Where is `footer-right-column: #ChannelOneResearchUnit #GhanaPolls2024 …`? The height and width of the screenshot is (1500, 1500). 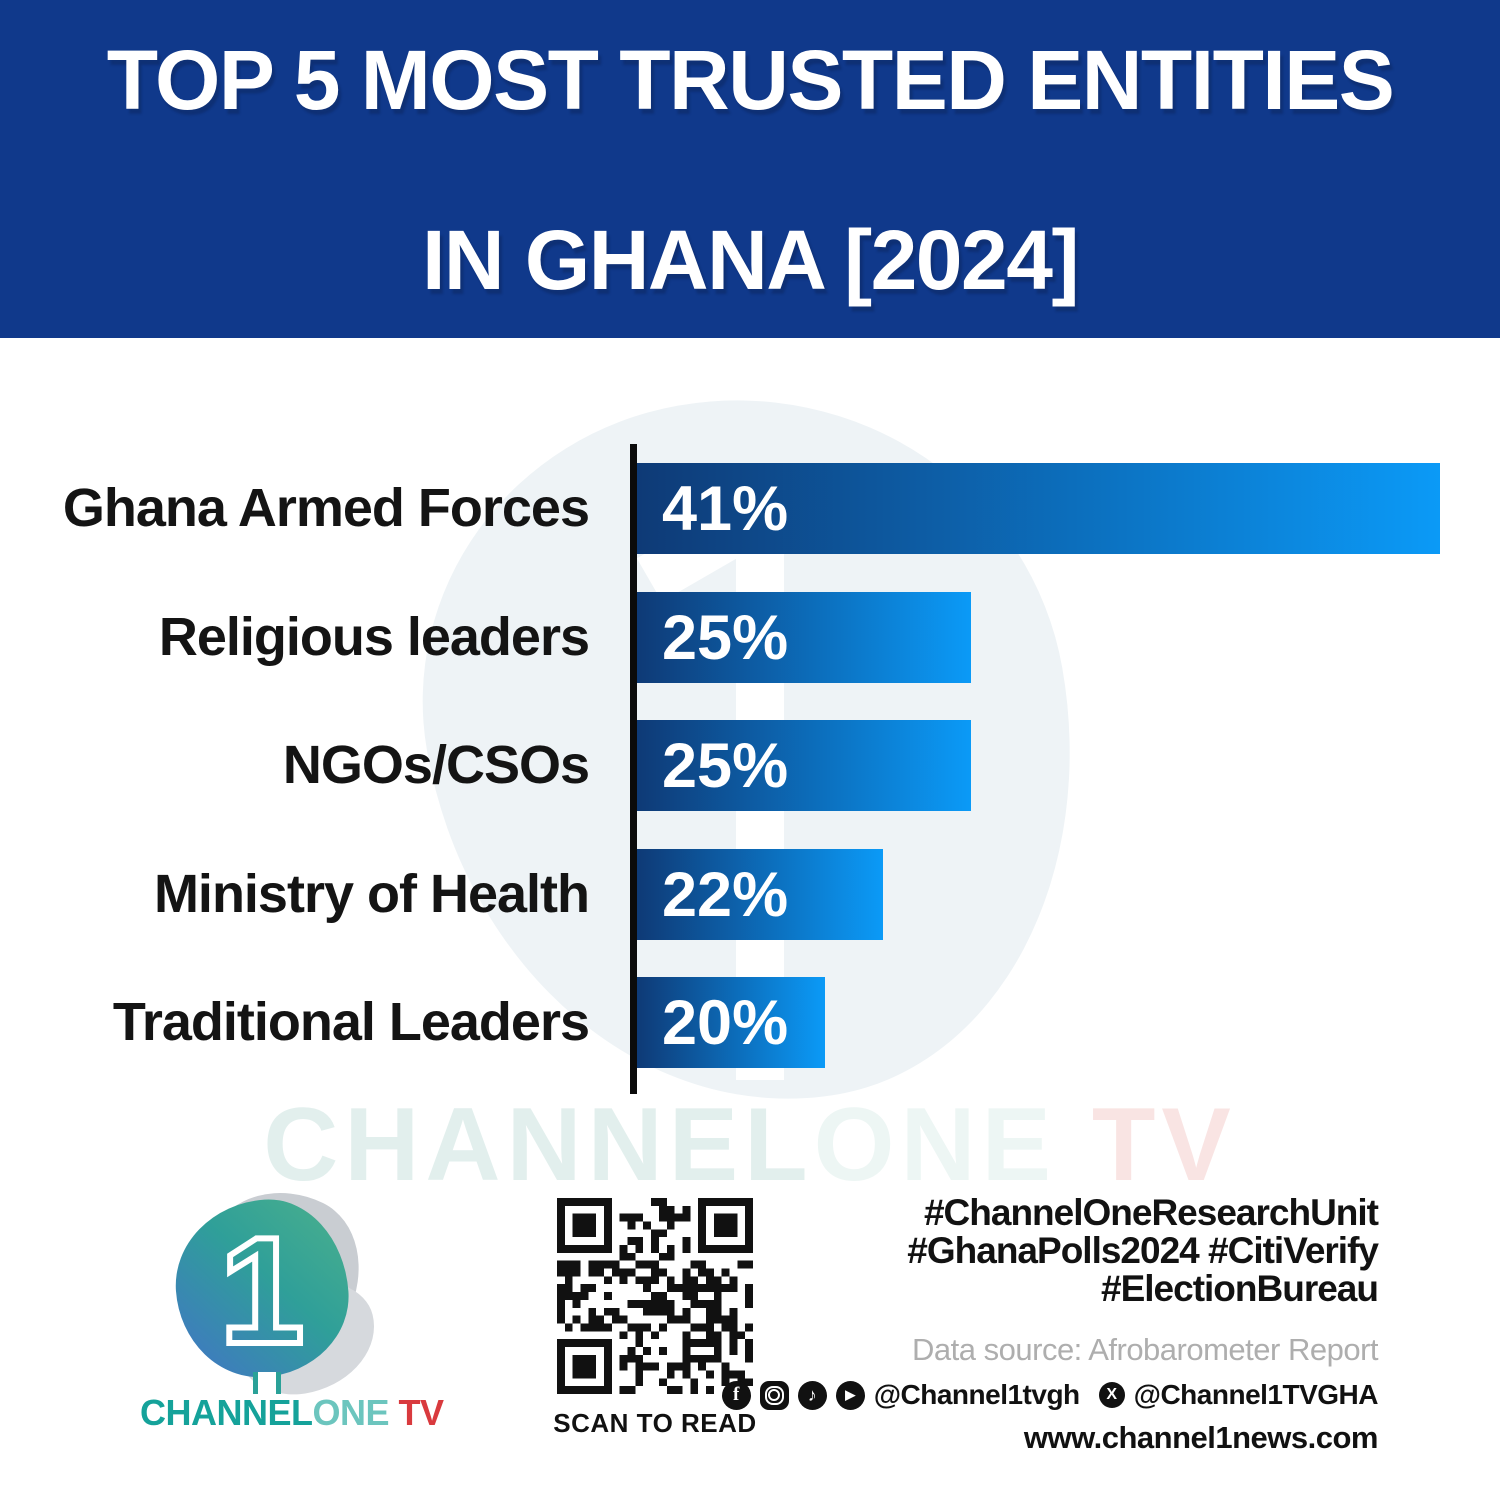 footer-right-column: #ChannelOneResearchUnit #GhanaPolls2024 … is located at coordinates (1028, 1324).